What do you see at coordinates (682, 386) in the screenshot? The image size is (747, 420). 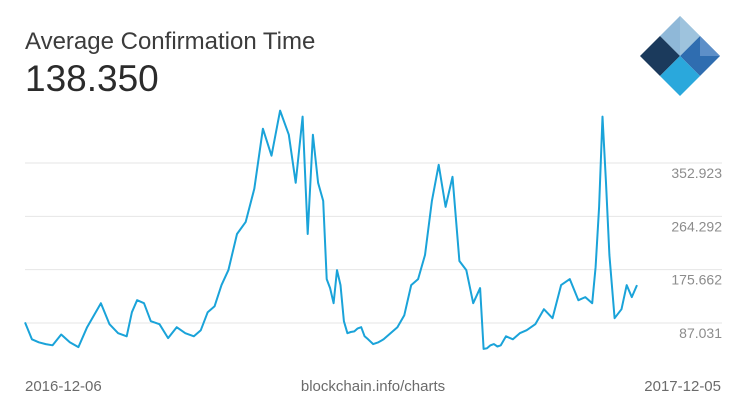 I see `x-axis-end-label: 2017-12-05` at bounding box center [682, 386].